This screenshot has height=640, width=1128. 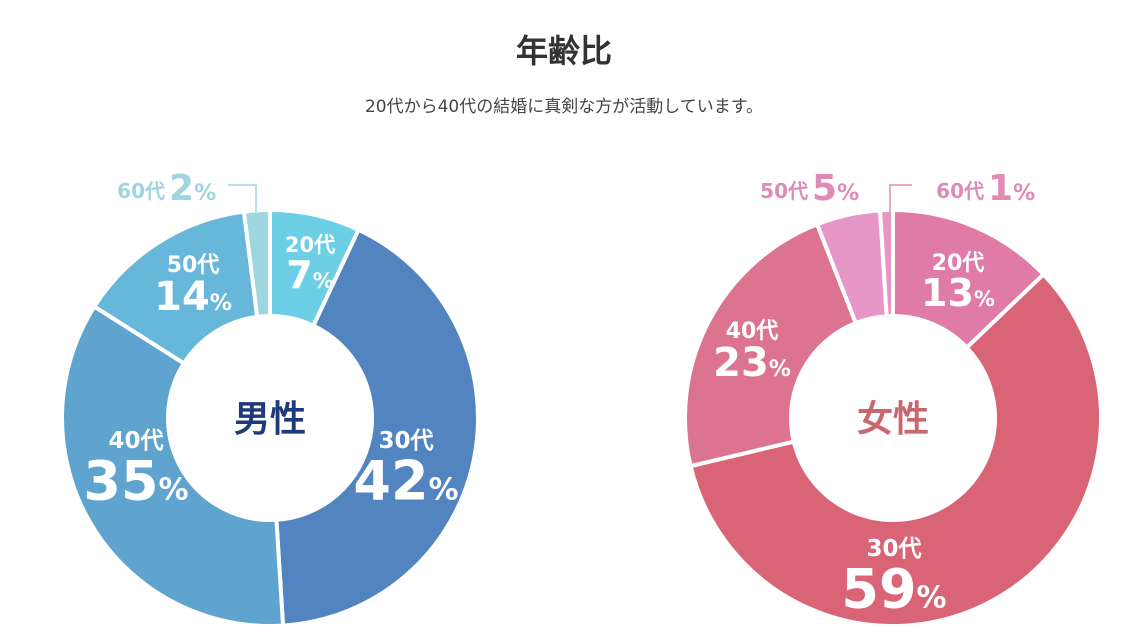 I want to click on donut-slice-30代, so click(x=377, y=427).